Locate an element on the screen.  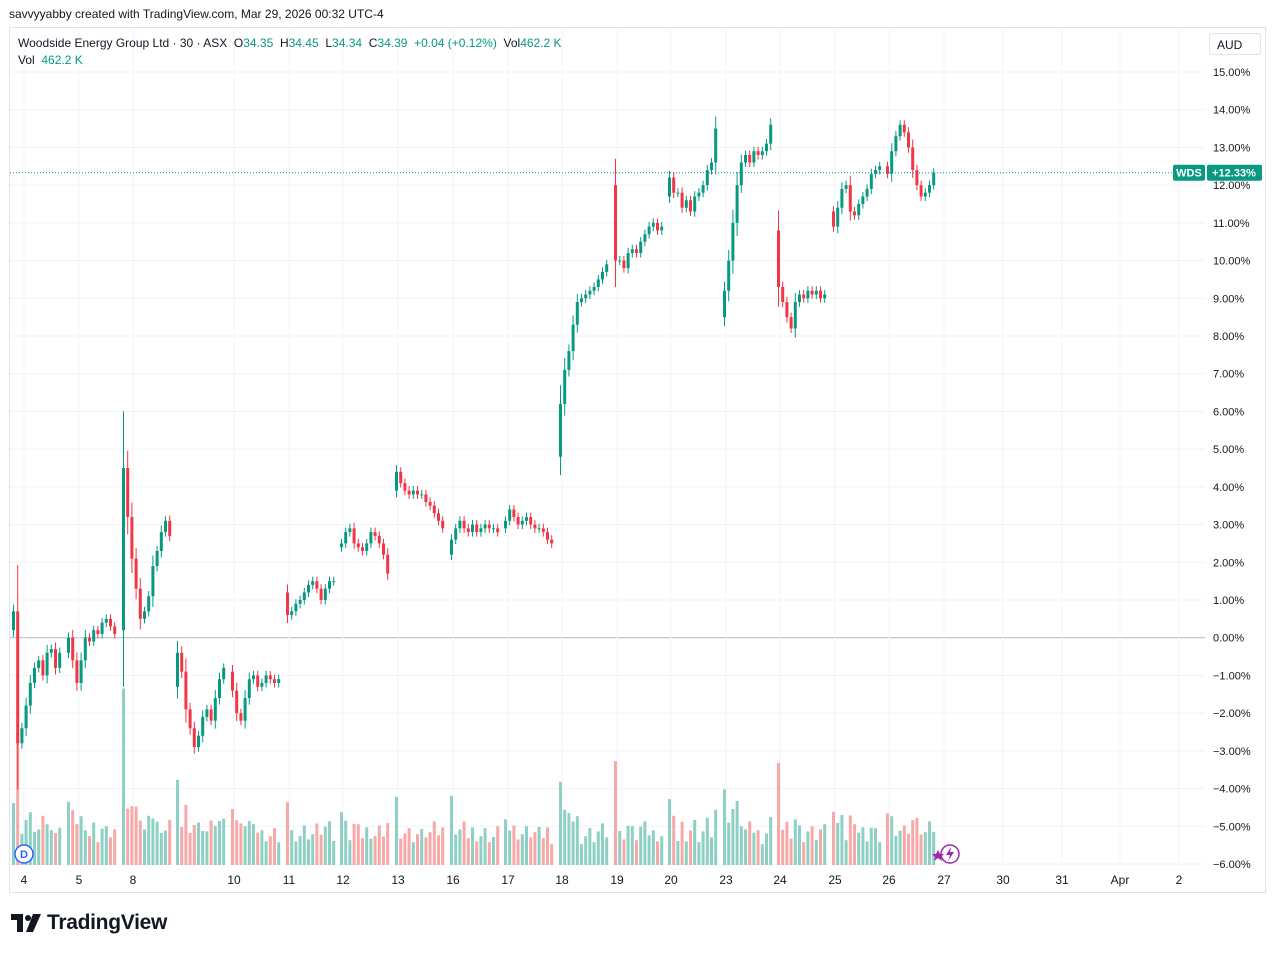
last-value-badge: +12.33% is located at coordinates (1234, 174).